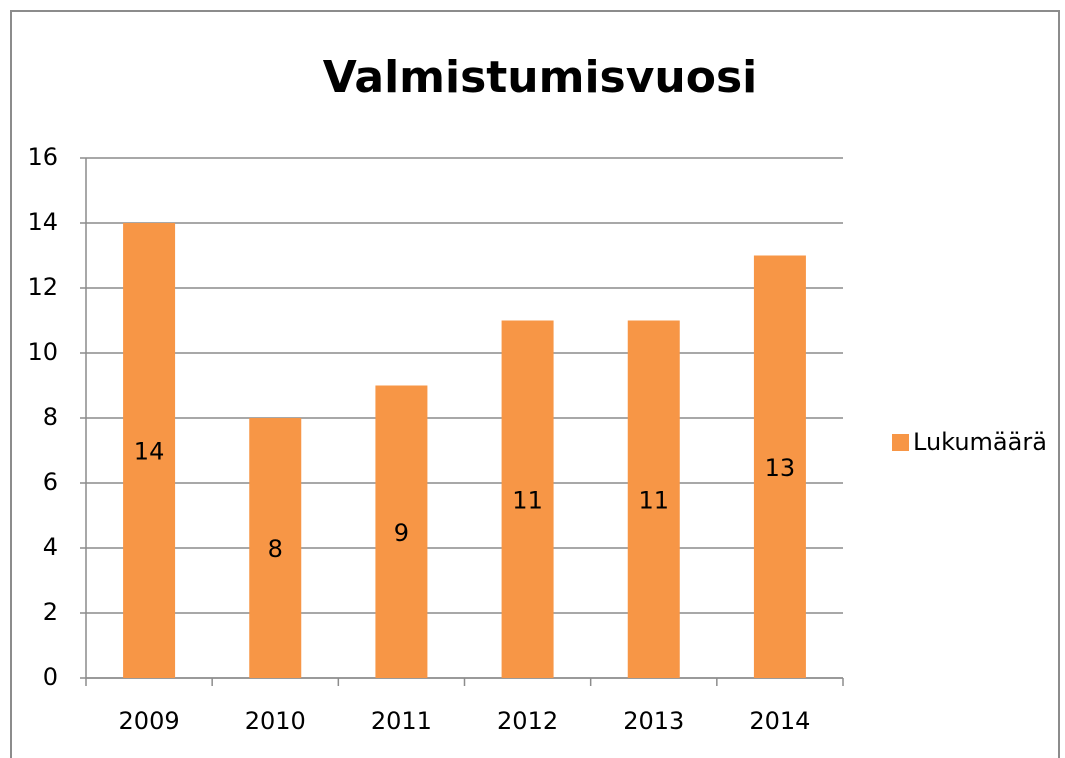 This screenshot has height=758, width=1065. I want to click on y-tick-label: 10, so click(42, 352).